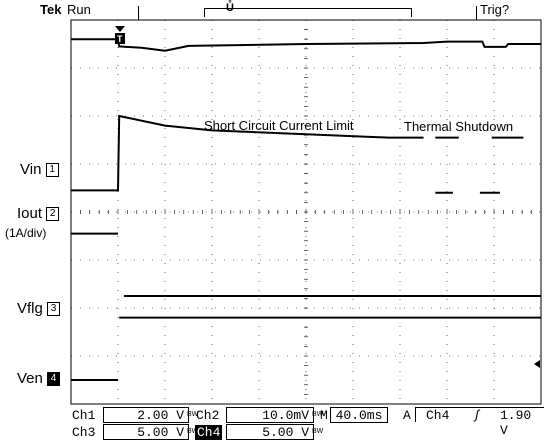  What do you see at coordinates (537, 364) in the screenshot?
I see `trigger-level-arrow` at bounding box center [537, 364].